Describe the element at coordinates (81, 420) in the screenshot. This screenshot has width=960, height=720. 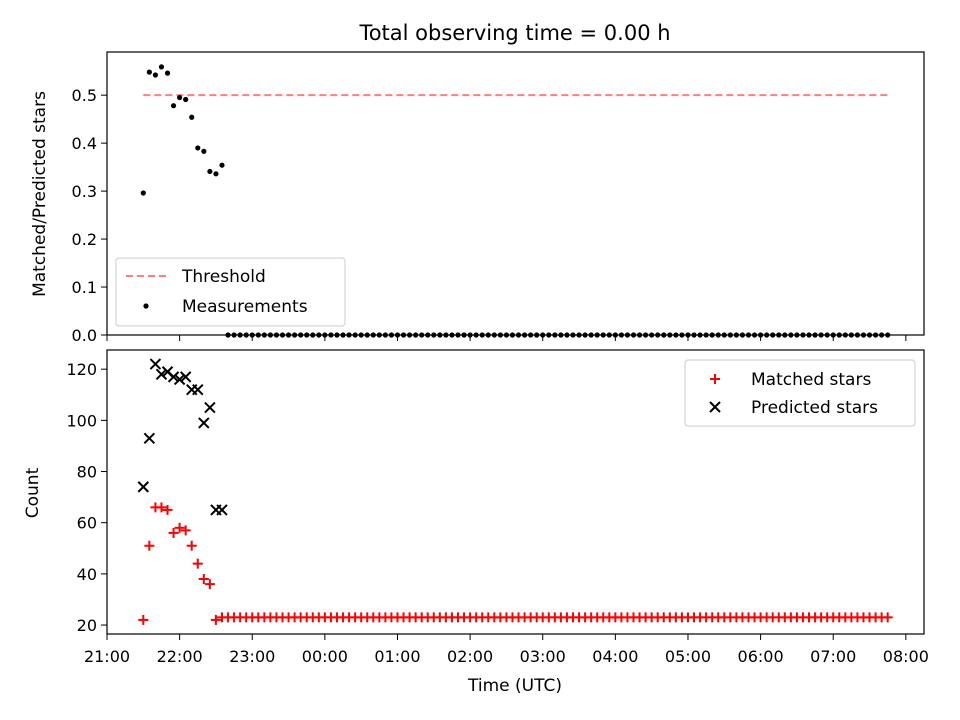
I see `y-tick-label: 100` at that location.